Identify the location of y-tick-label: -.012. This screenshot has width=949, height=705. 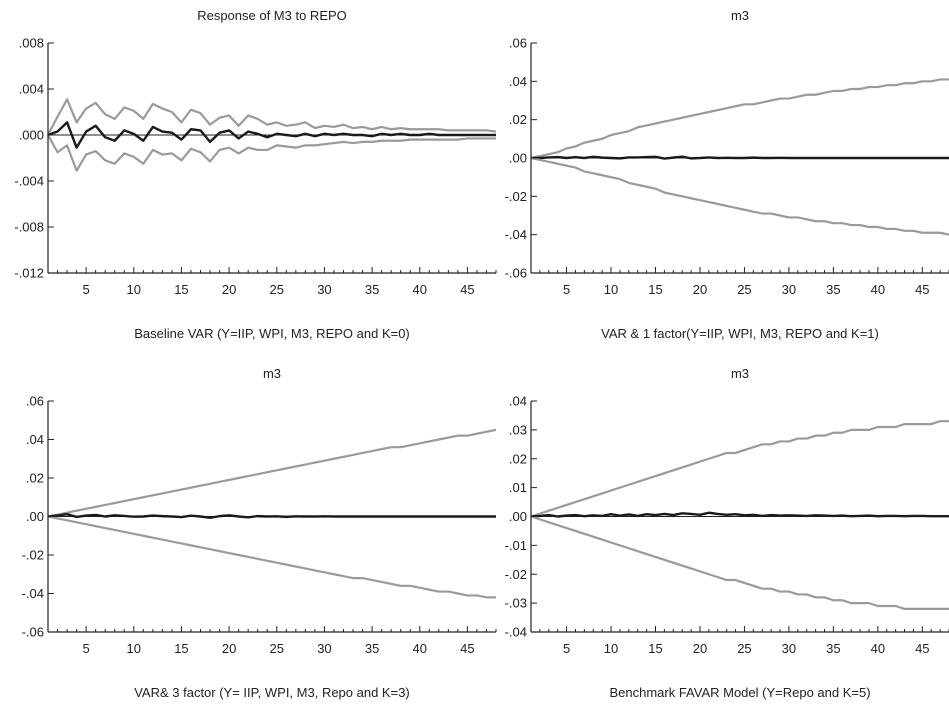
(29, 273).